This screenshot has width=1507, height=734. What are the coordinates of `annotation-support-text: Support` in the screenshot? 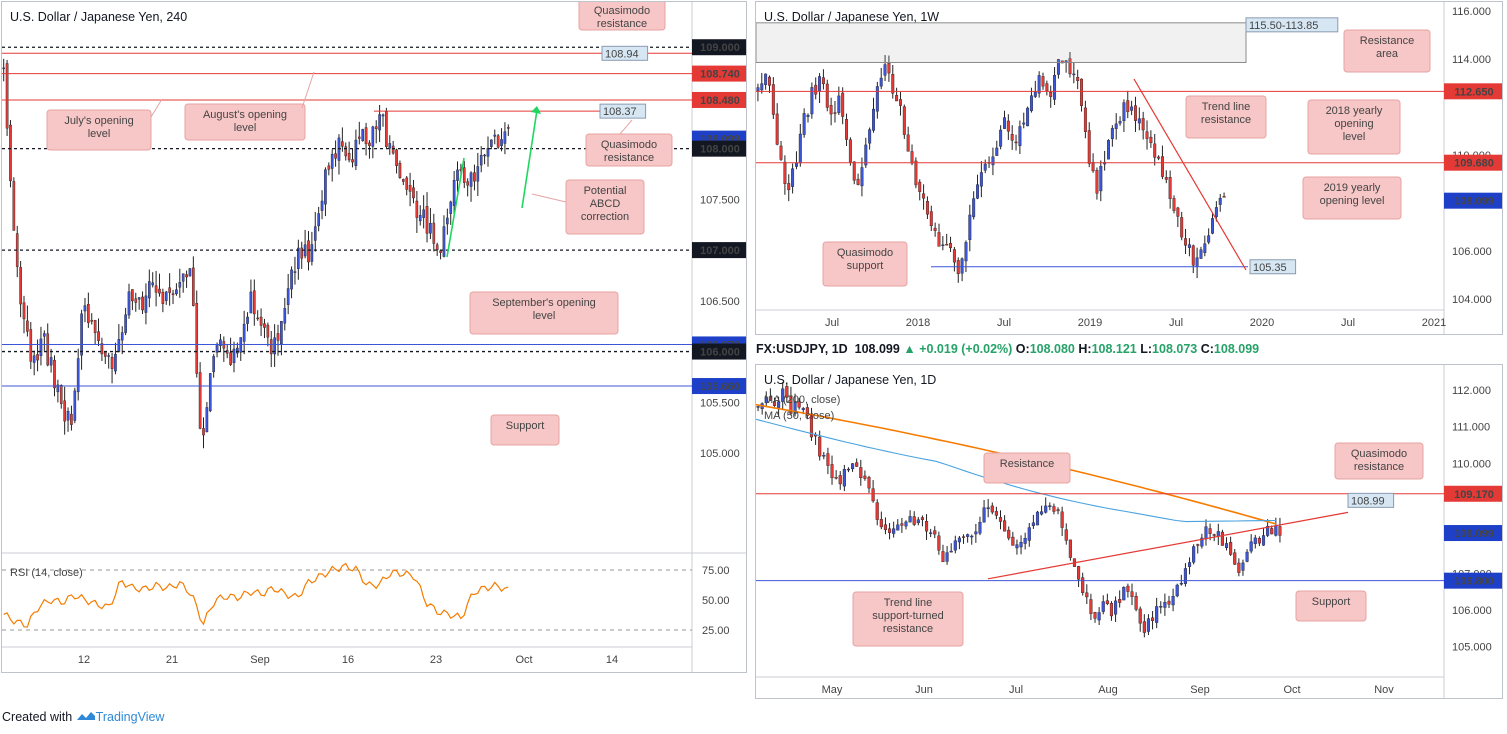 It's located at (525, 426).